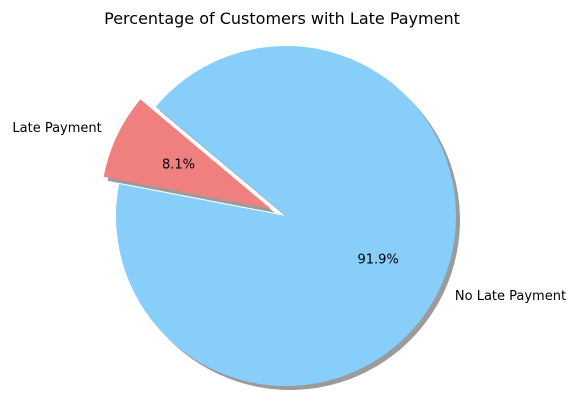  Describe the element at coordinates (510, 296) in the screenshot. I see `slice-label-no-late-payment: No Late Payment` at that location.